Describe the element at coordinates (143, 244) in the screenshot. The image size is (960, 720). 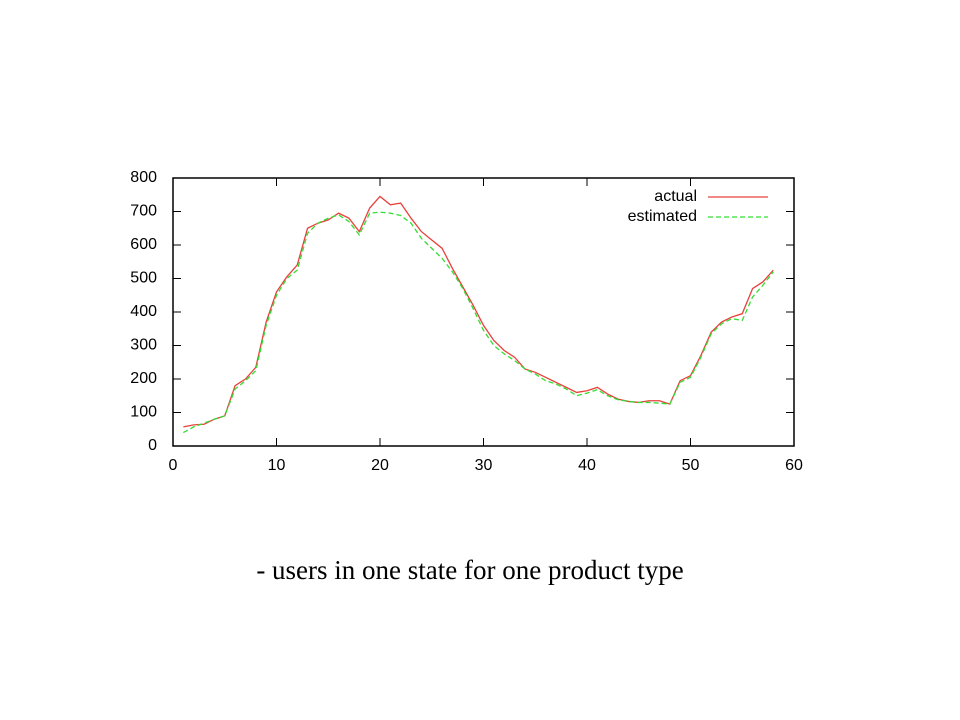
I see `y-tick-label: 600` at that location.